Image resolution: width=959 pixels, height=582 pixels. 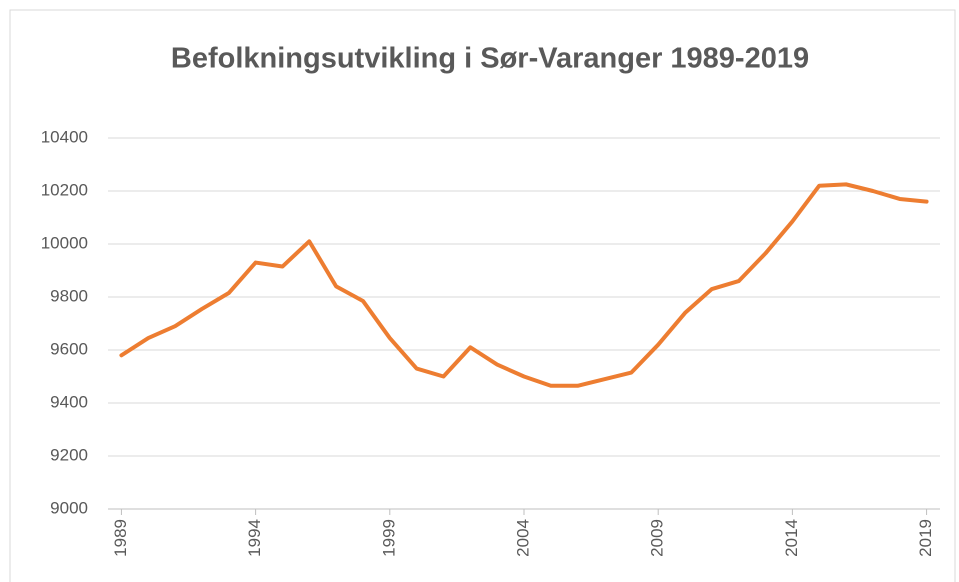 What do you see at coordinates (388, 538) in the screenshot?
I see `x-tick-label: 1999` at bounding box center [388, 538].